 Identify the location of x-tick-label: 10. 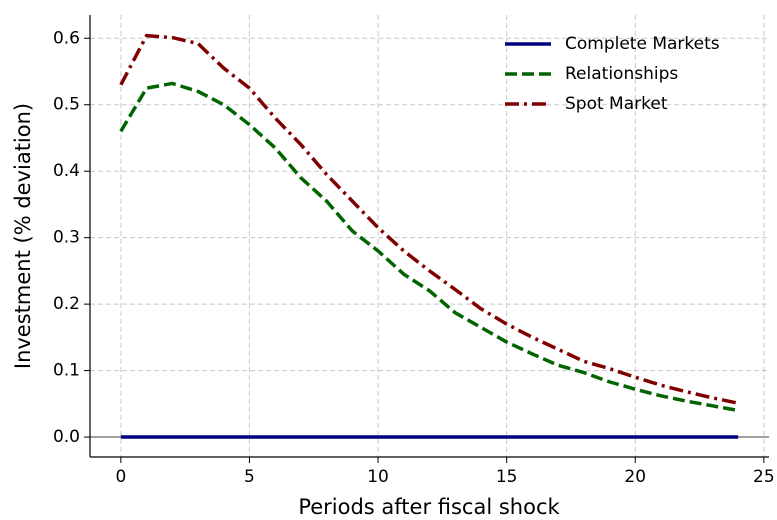
(378, 477).